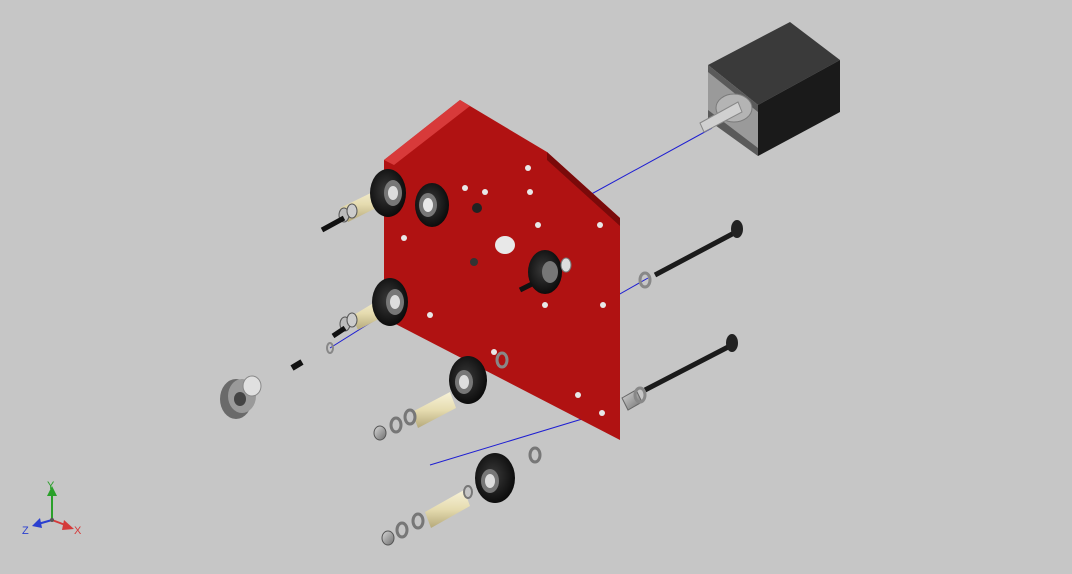 The image size is (1072, 574). I want to click on washer, so click(502, 360).